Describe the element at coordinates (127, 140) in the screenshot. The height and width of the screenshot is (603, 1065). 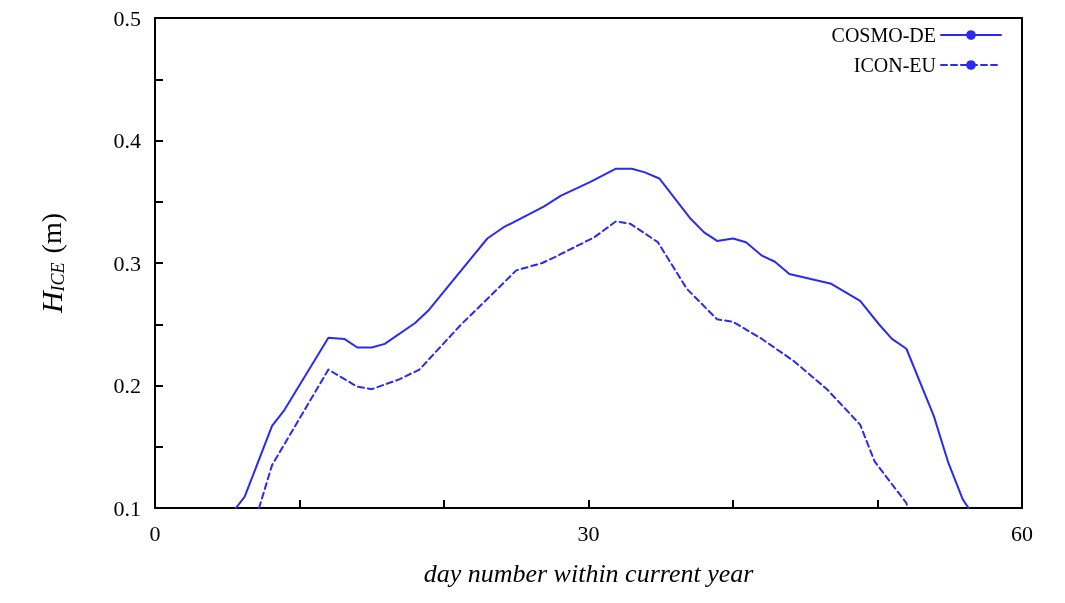
I see `y-tick-label: 0.4` at that location.